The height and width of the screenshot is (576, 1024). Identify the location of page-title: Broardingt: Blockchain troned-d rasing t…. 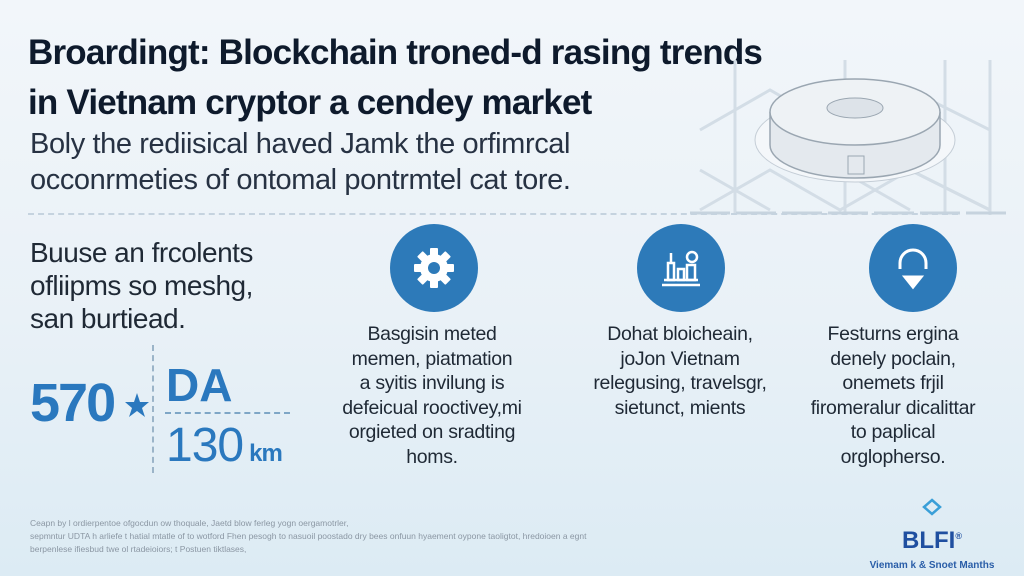
(395, 78).